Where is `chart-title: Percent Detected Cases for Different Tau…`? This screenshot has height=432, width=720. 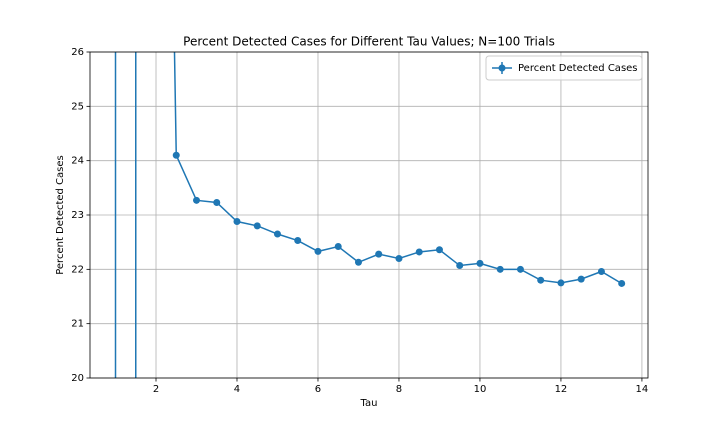 chart-title: Percent Detected Cases for Different Tau… is located at coordinates (369, 42).